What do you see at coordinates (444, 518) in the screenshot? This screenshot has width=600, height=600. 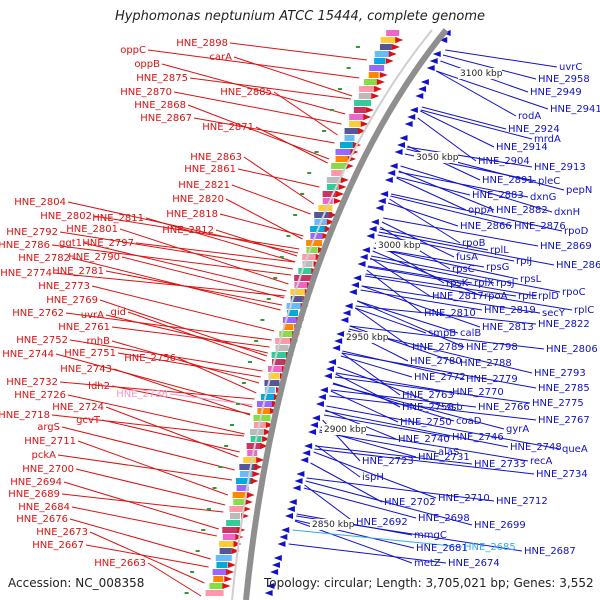 I see `reverse-gene-label: HNE_2698` at bounding box center [444, 518].